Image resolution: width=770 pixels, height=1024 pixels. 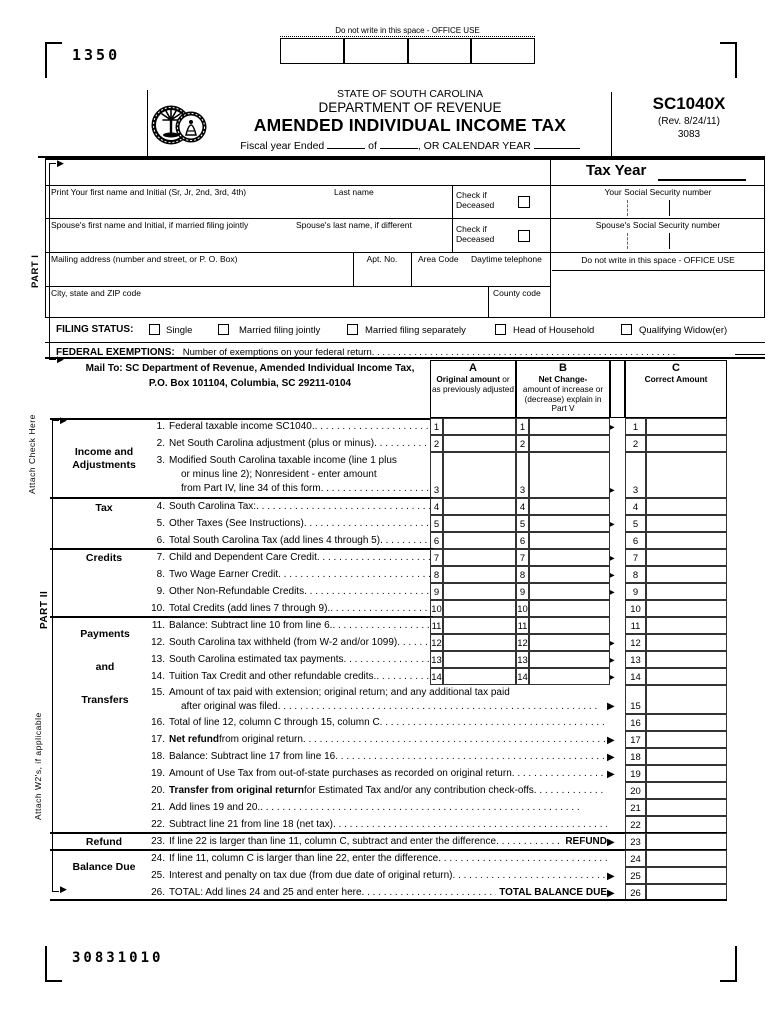 What do you see at coordinates (436, 426) in the screenshot?
I see `line-1-colA-num: 1` at bounding box center [436, 426].